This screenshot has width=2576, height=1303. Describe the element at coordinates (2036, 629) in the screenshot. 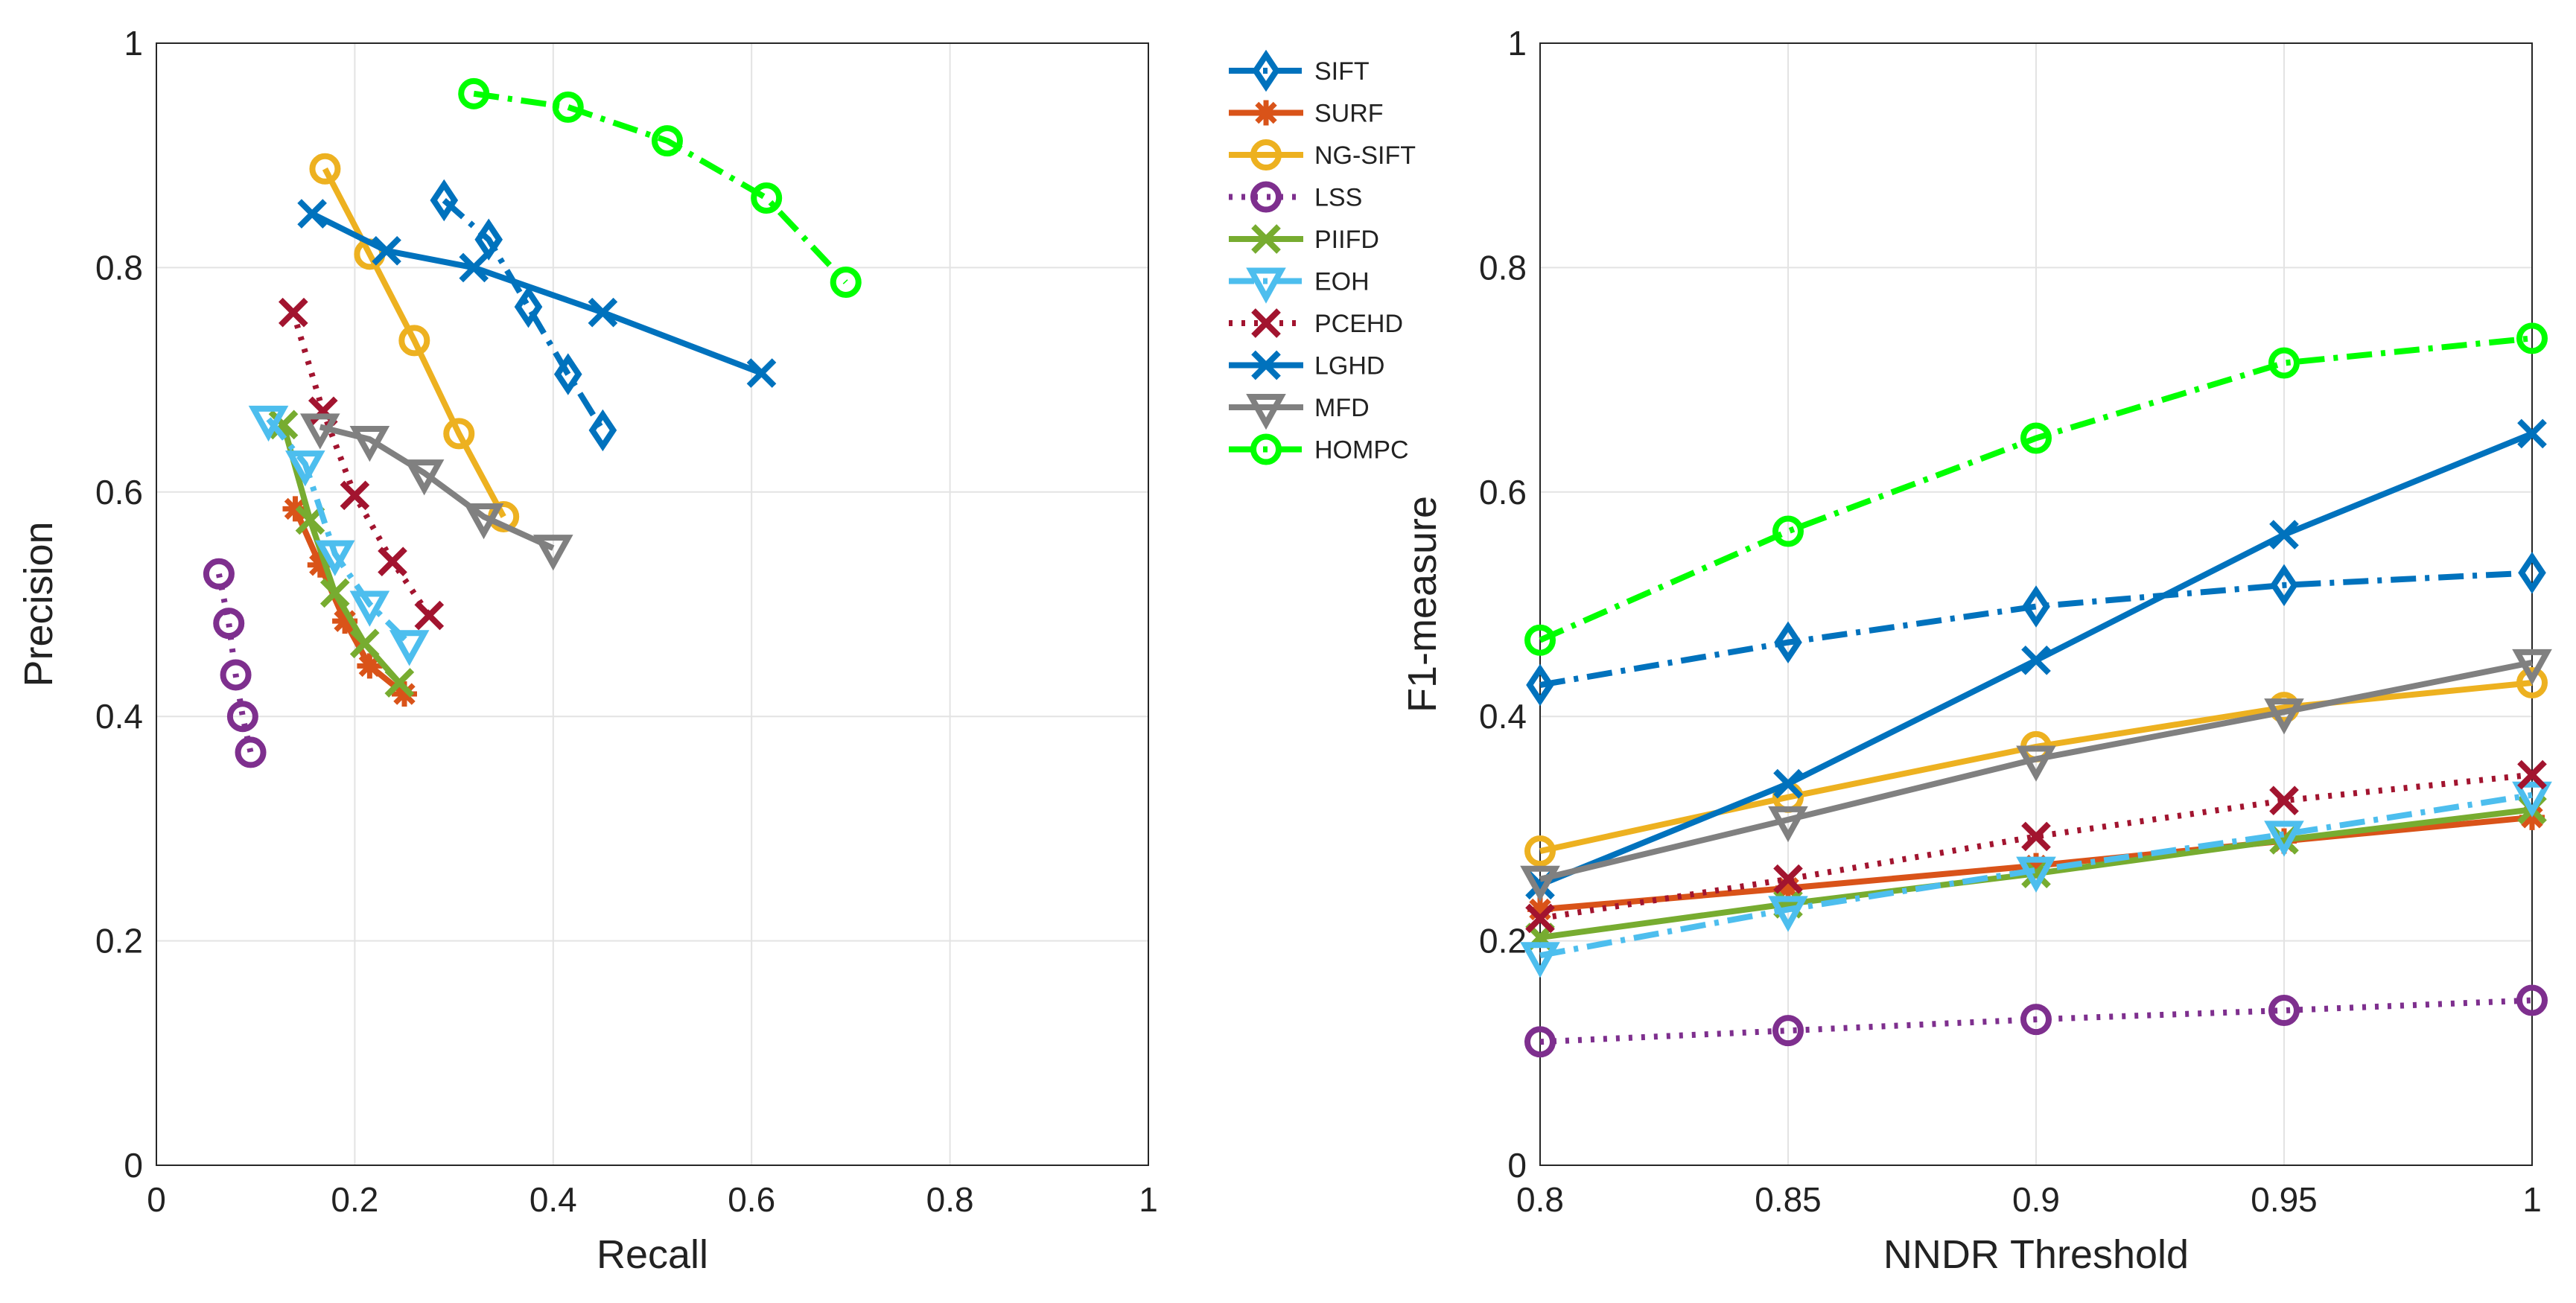

I see `series-sift` at that location.